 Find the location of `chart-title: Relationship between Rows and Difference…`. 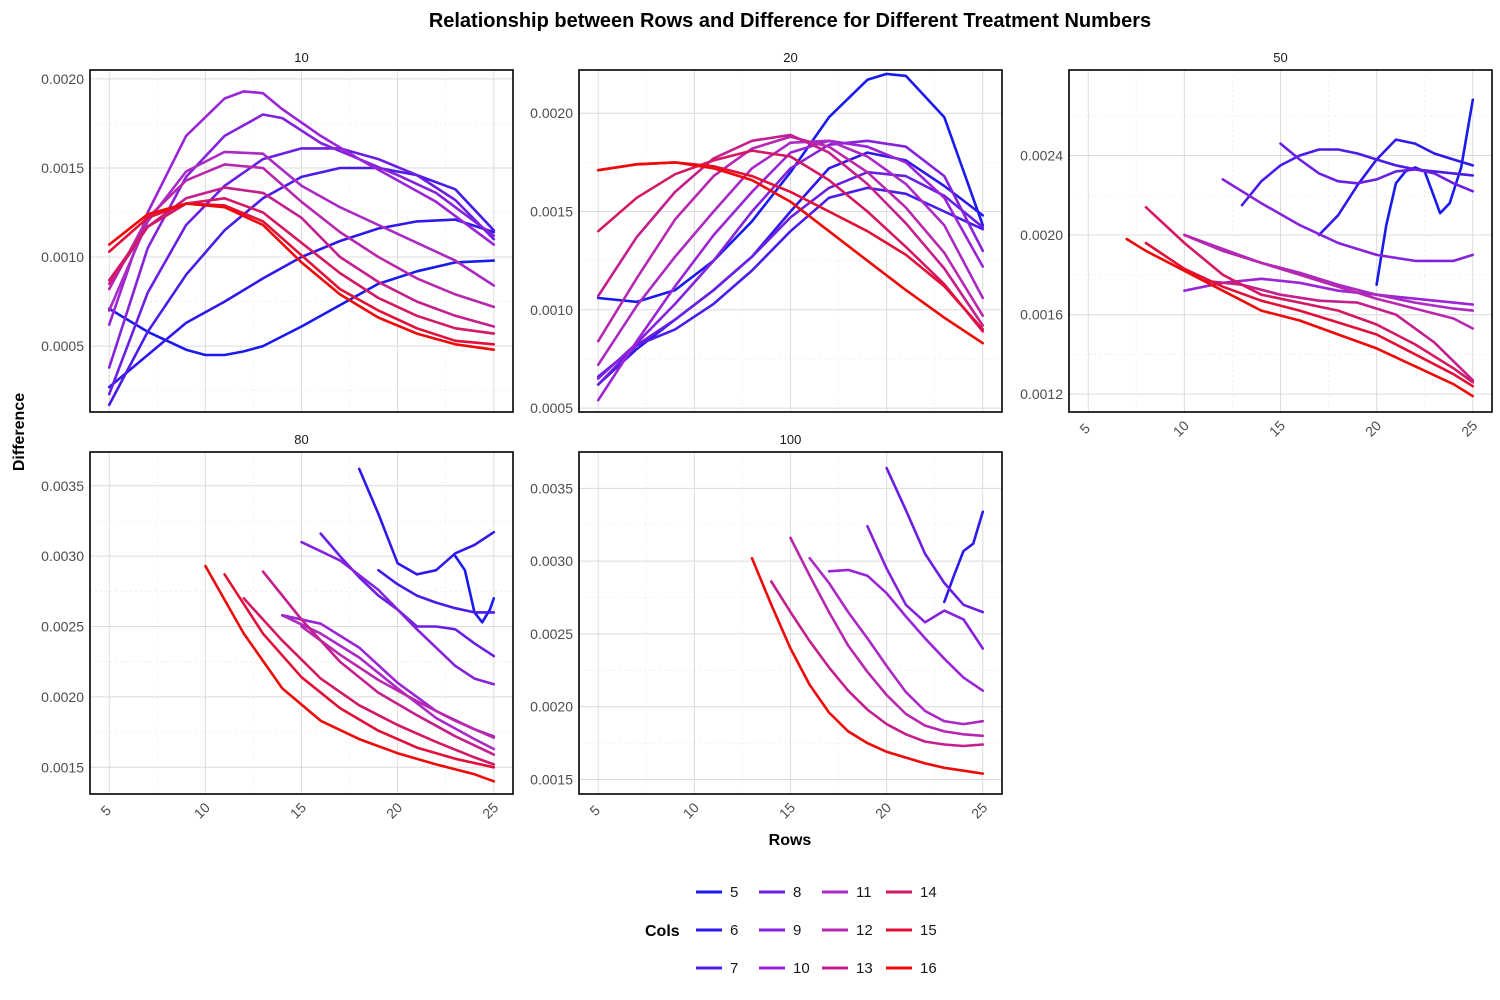

chart-title: Relationship between Rows and Difference… is located at coordinates (790, 21).